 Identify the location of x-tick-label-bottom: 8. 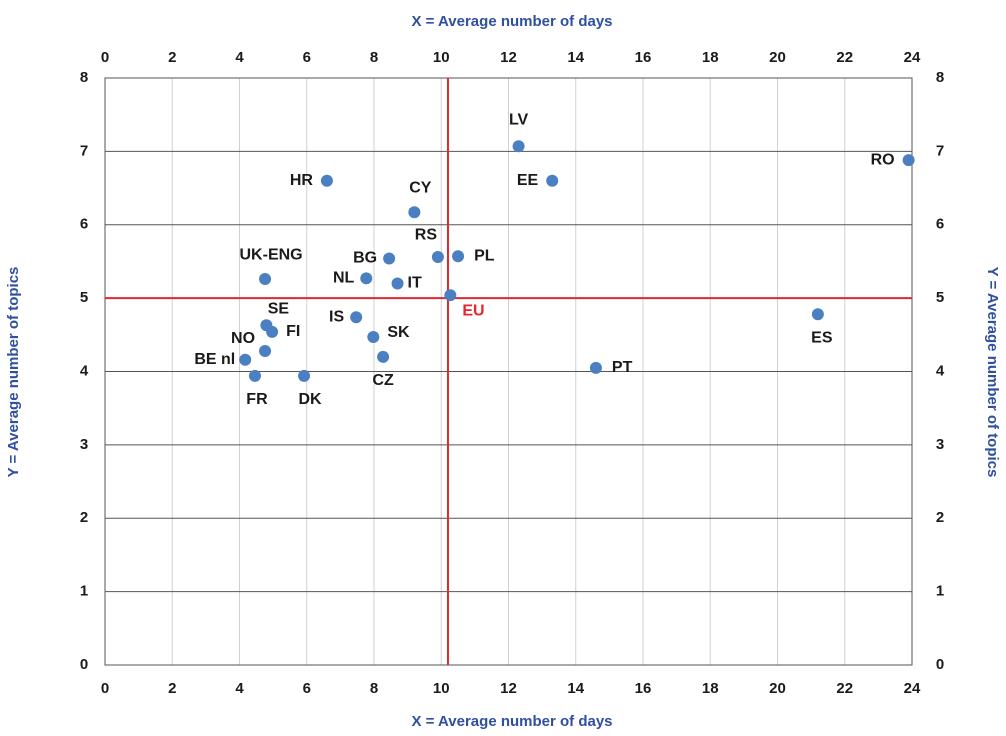
(374, 688).